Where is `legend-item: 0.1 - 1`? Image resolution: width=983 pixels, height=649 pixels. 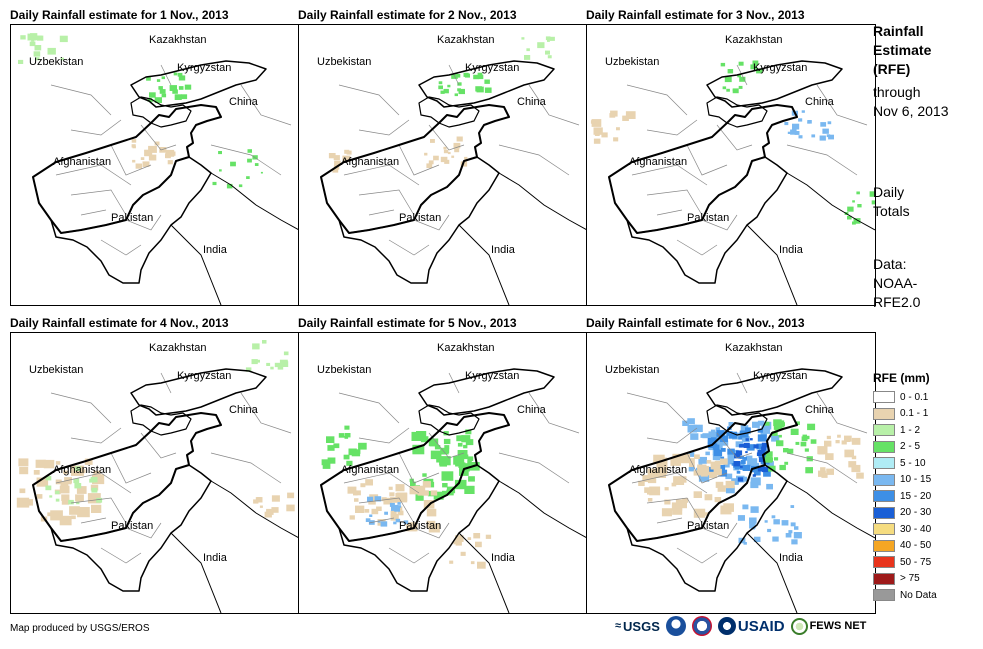
legend-item: 0.1 - 1 is located at coordinates (905, 414).